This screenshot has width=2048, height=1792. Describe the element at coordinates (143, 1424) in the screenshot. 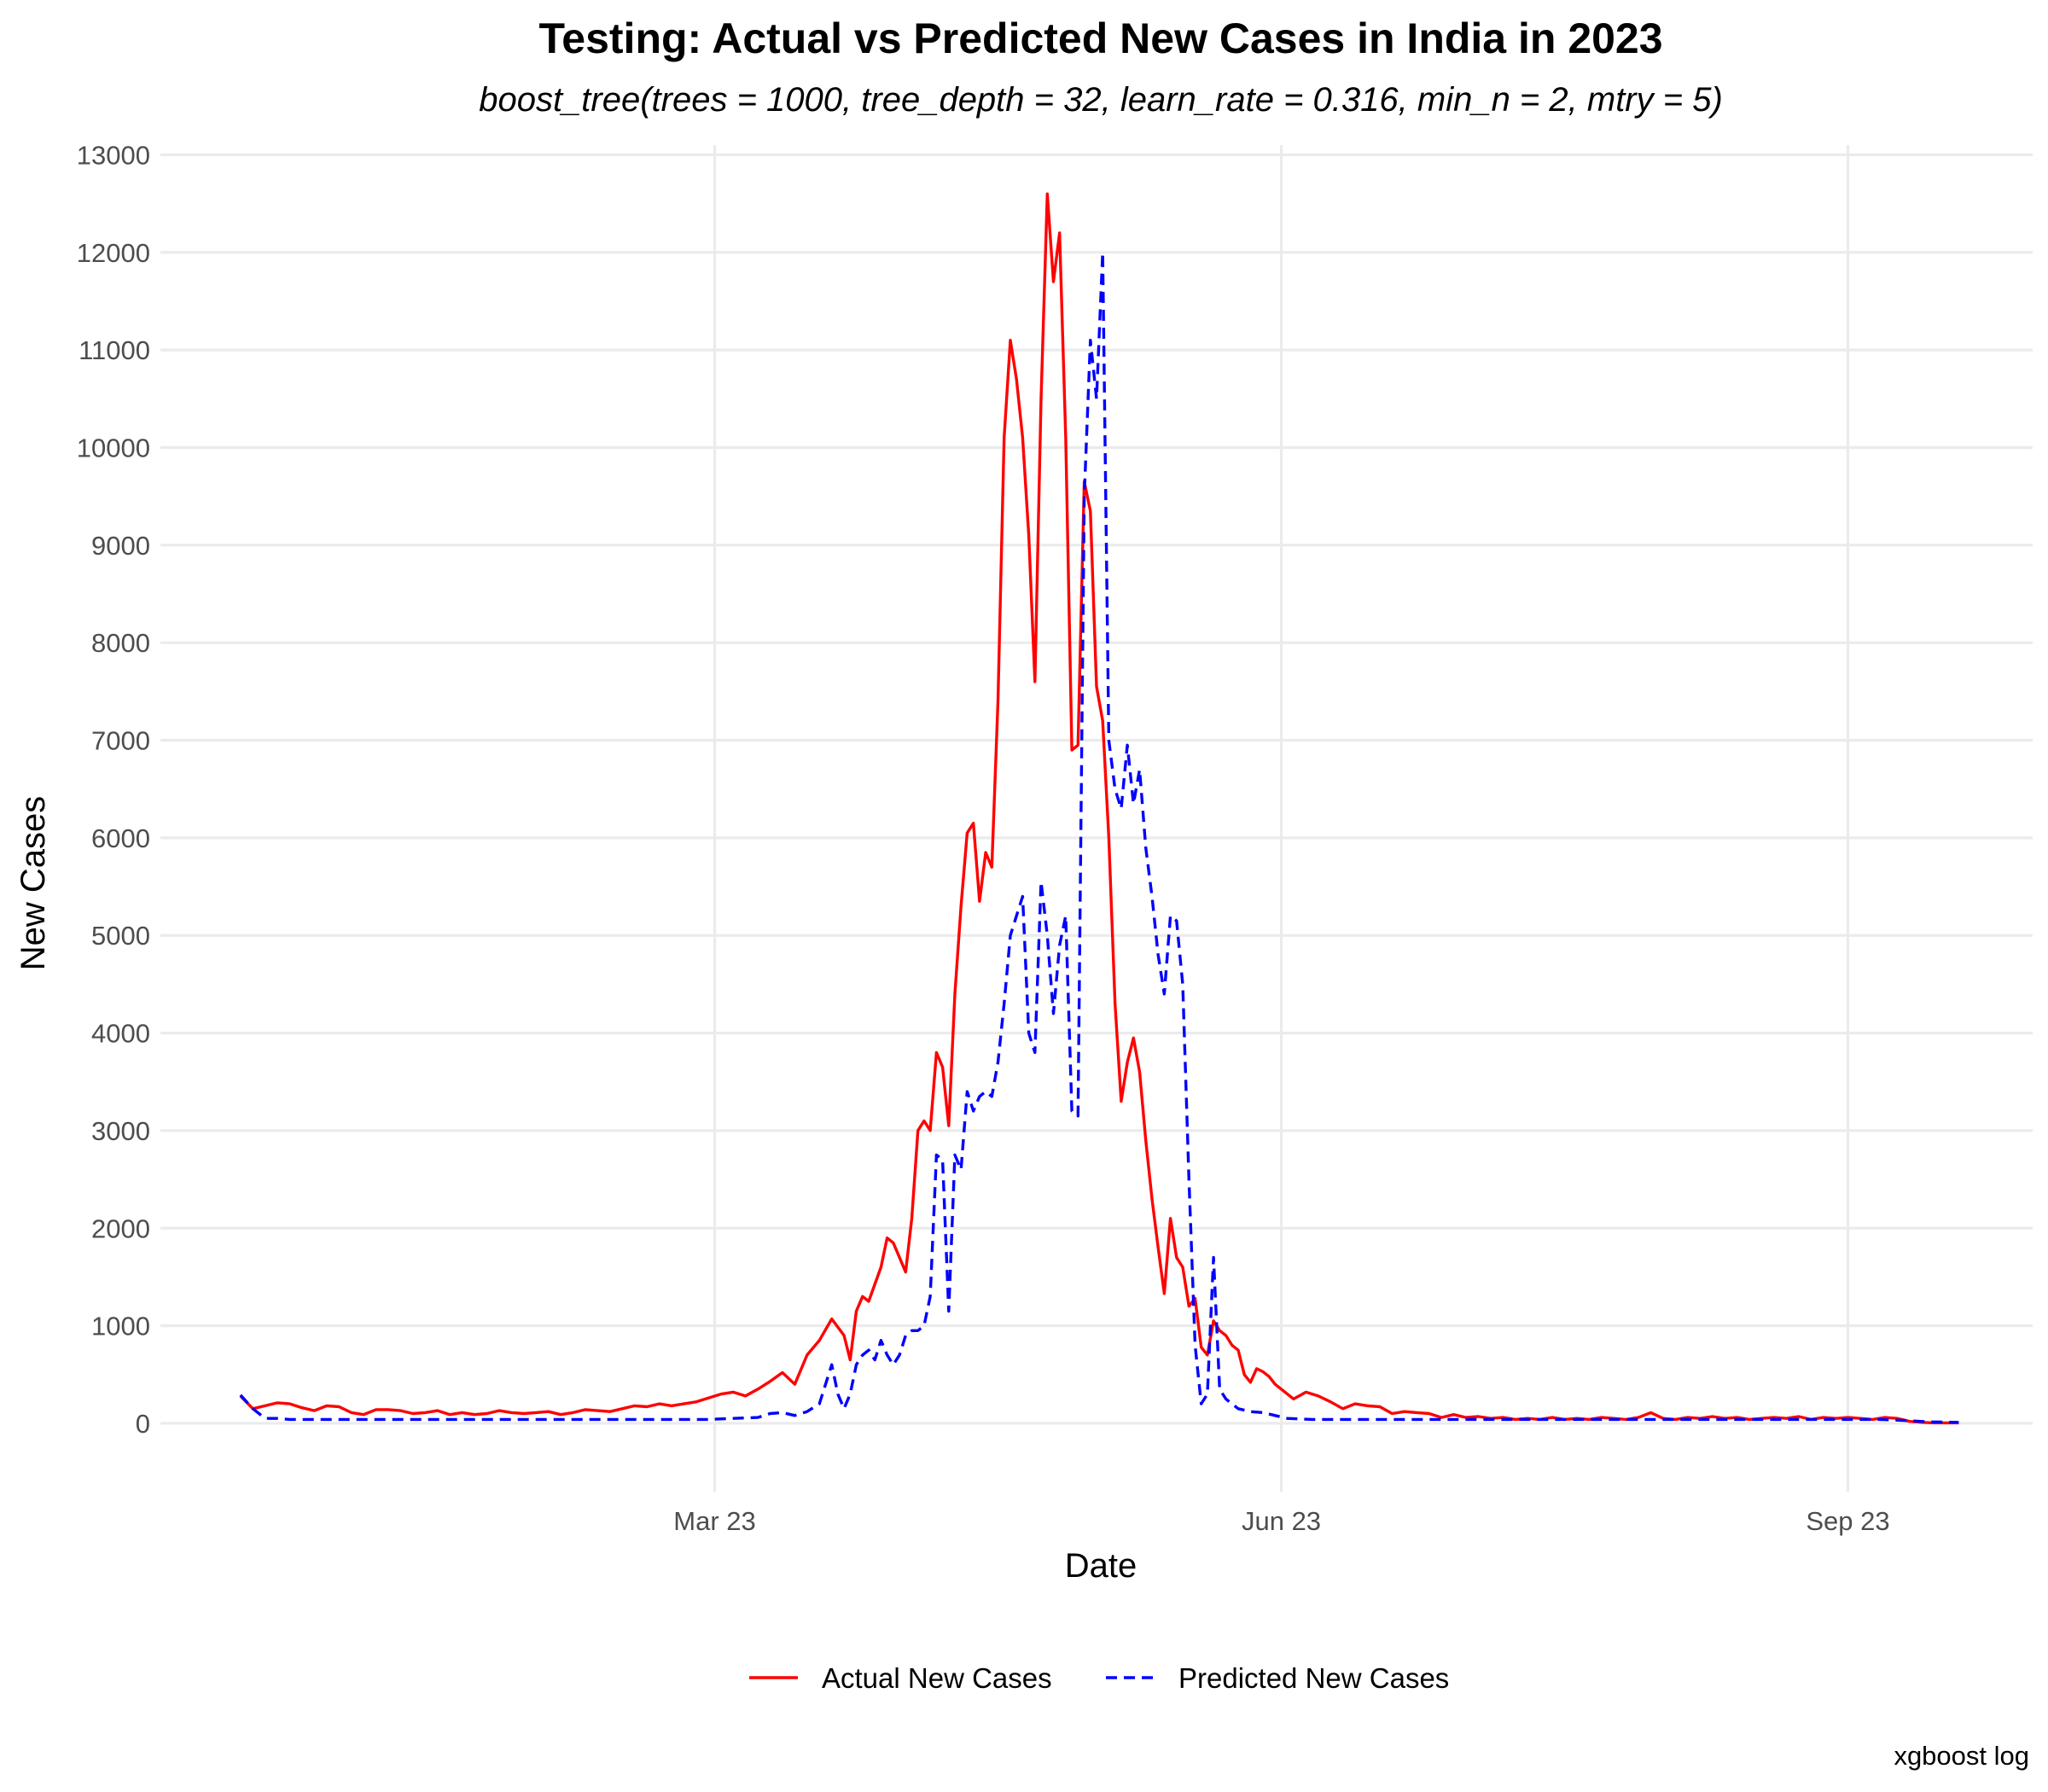

I see `y-tick-label: 0` at that location.